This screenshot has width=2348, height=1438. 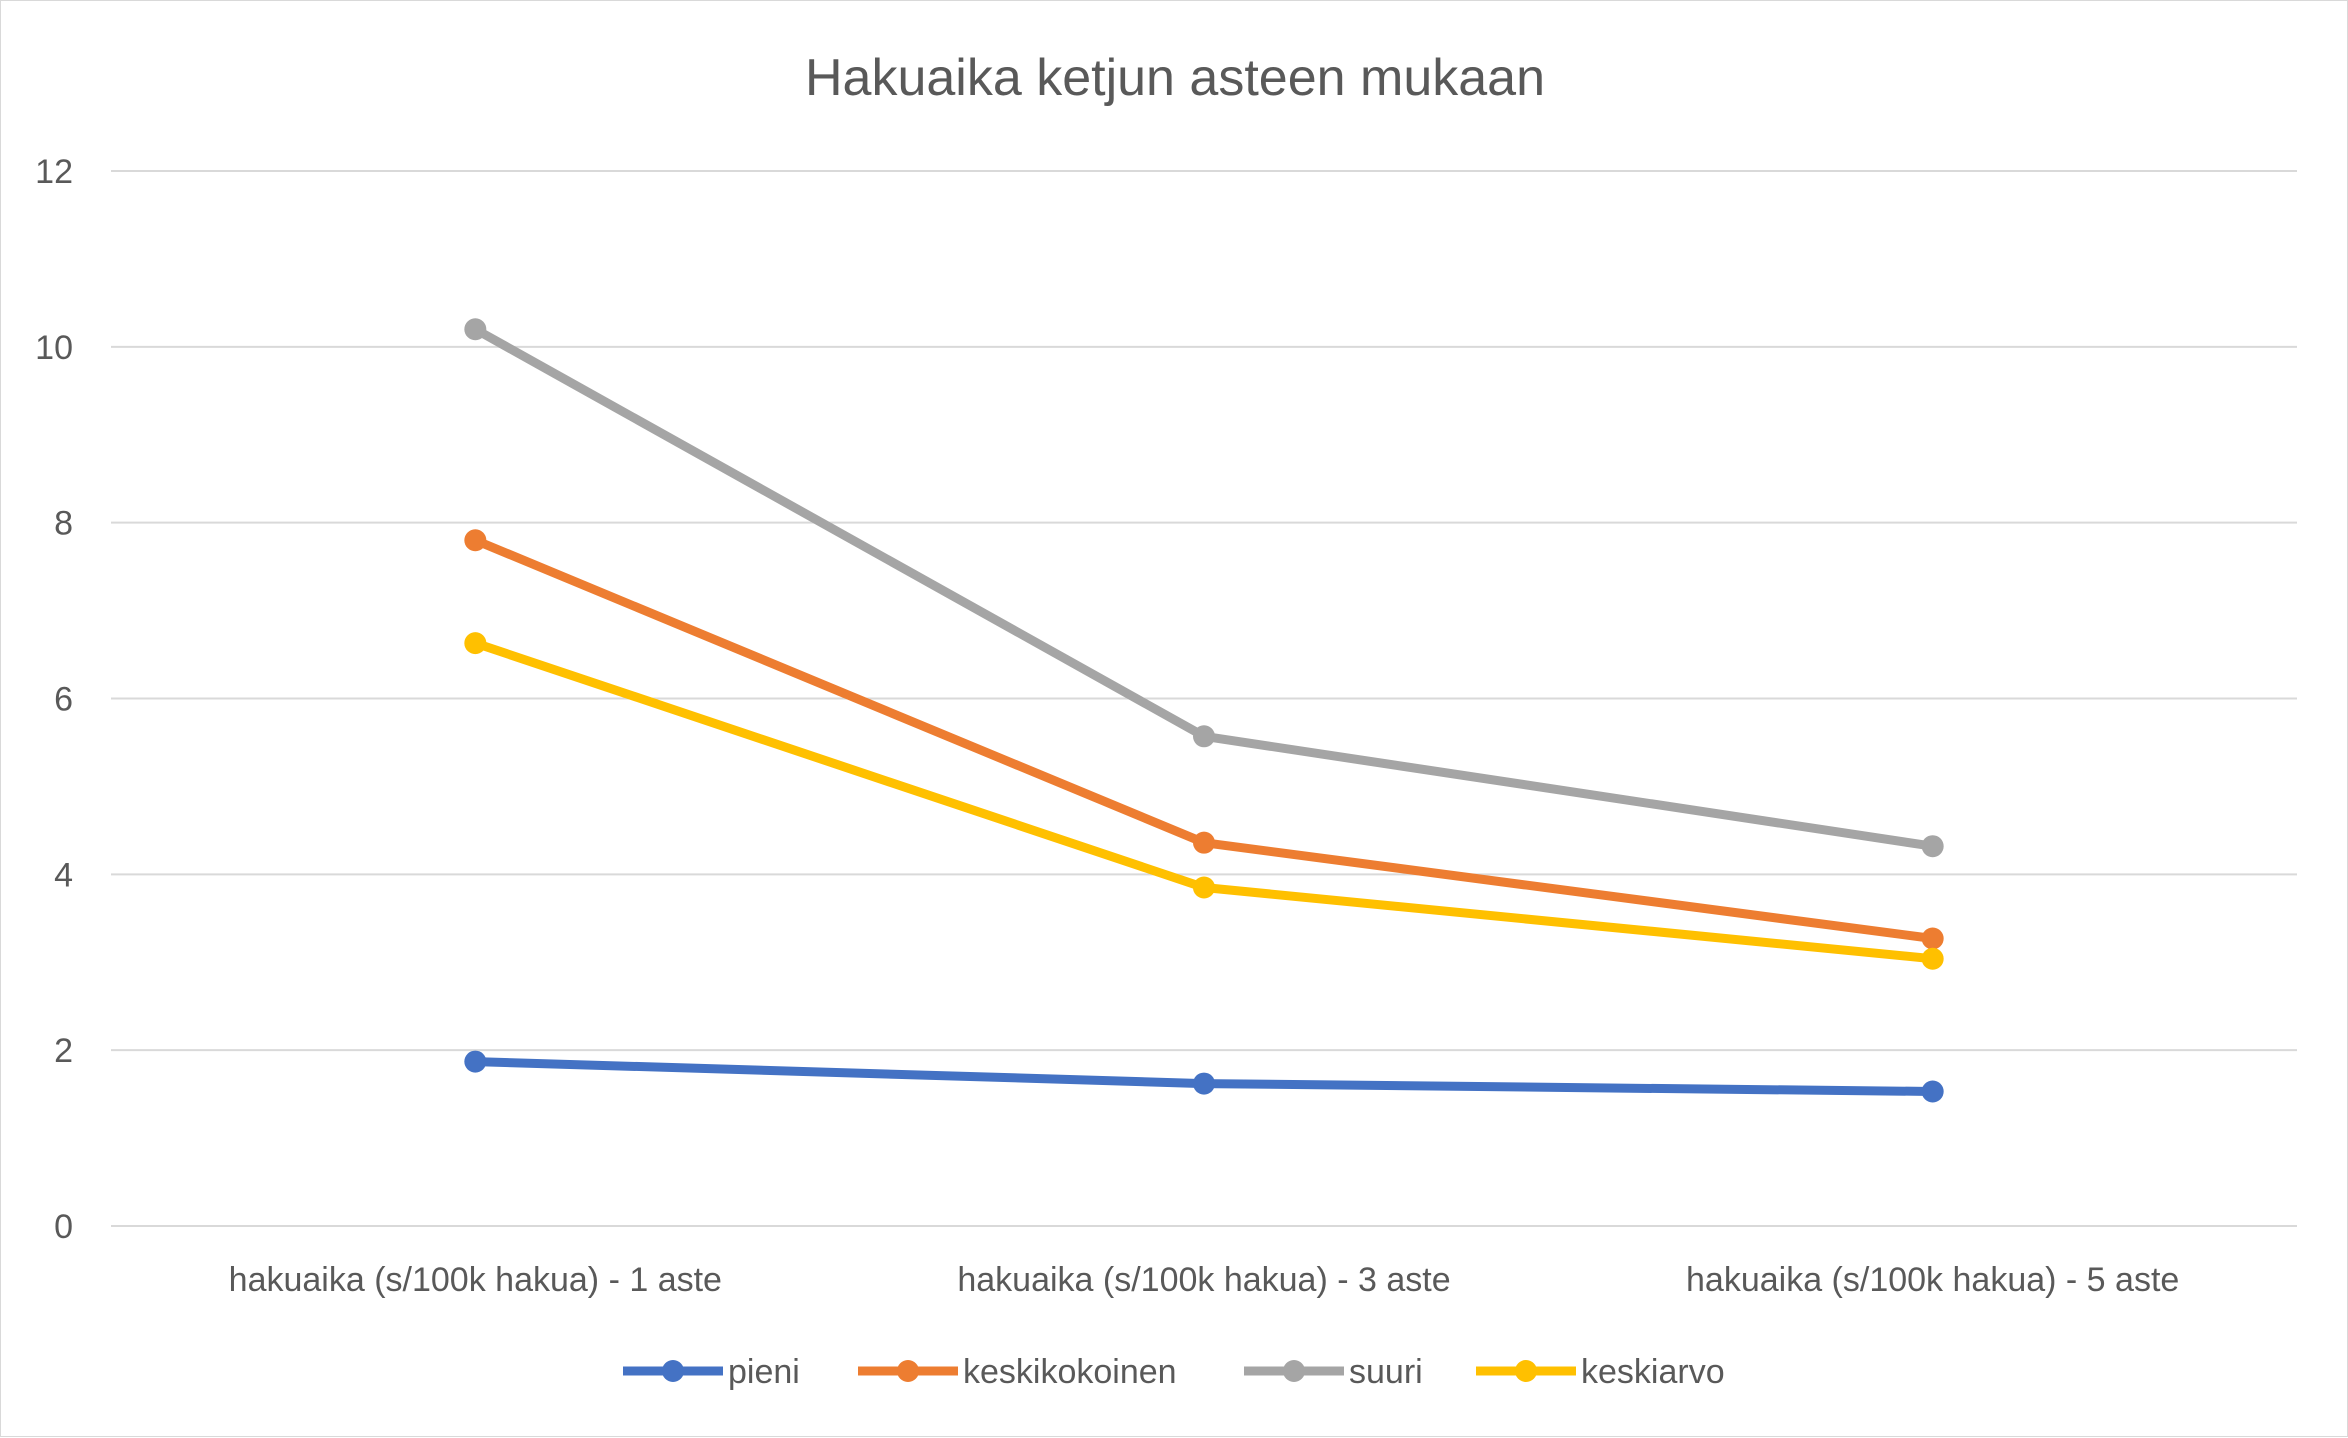 I want to click on legend: pieni keskikokoinen suuri keskiarvo, so click(x=1174, y=1372).